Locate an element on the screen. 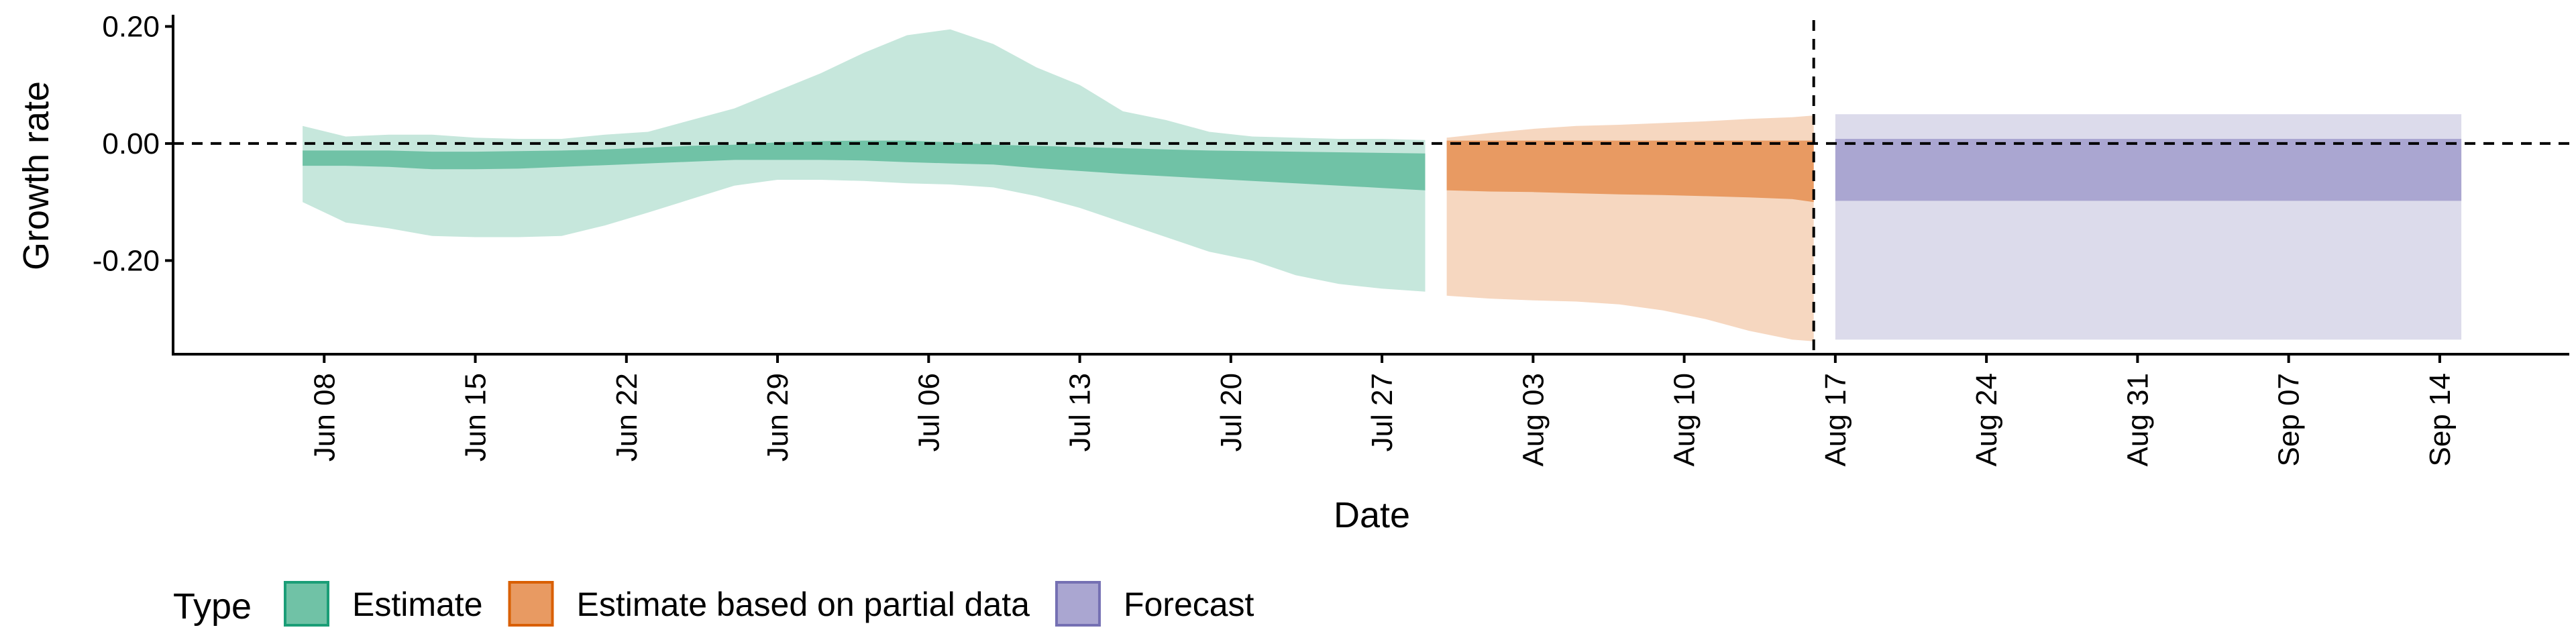  y-tick-label: -0.20 is located at coordinates (126, 260).